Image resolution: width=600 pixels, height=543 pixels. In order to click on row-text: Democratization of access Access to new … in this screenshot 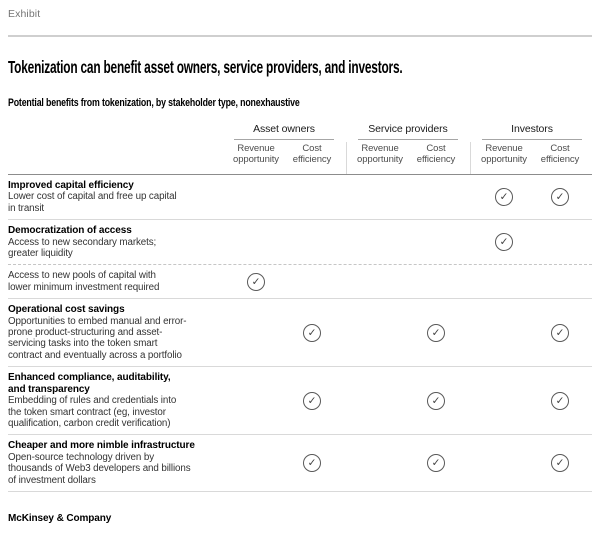, I will do `click(118, 242)`.